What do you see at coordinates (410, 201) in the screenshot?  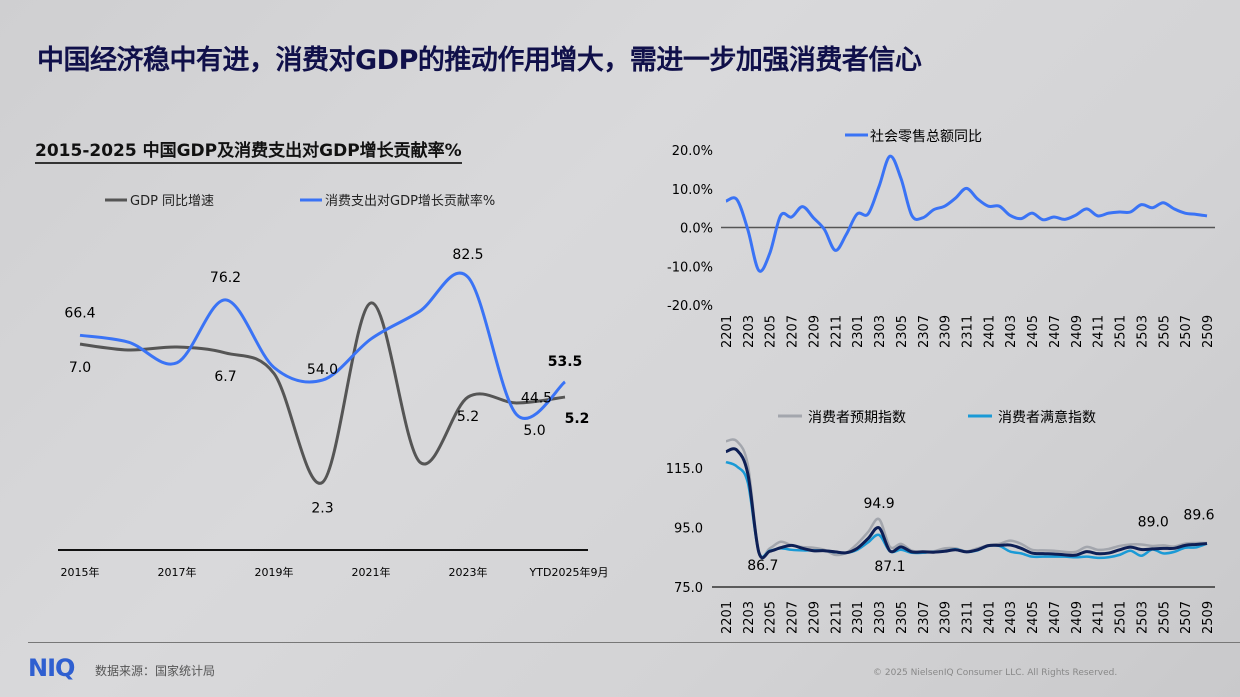 I see `legend-label: 消费支出对GDP增长贡献率%` at bounding box center [410, 201].